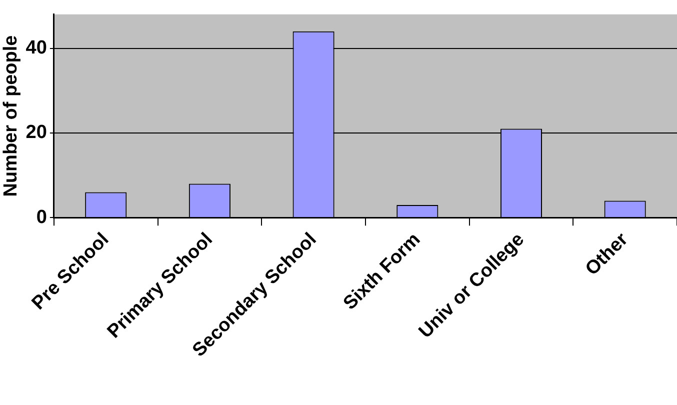 The height and width of the screenshot is (405, 677). I want to click on y-axis-title: Number of people, so click(11, 116).